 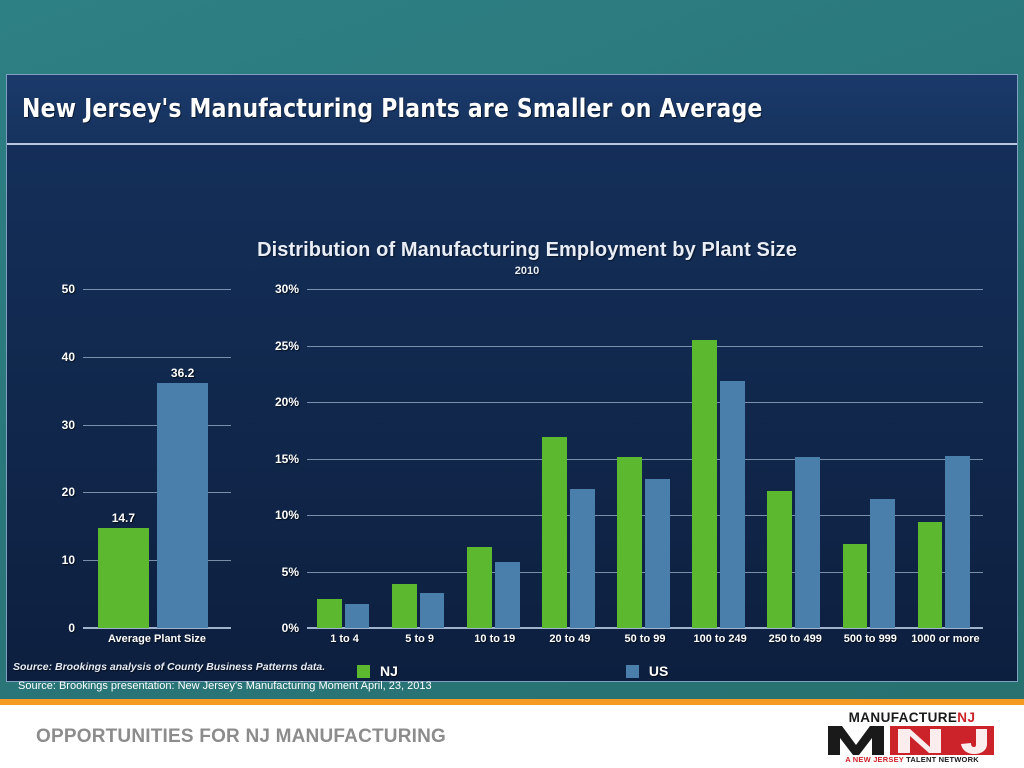 What do you see at coordinates (344, 639) in the screenshot?
I see `x-axis-tick-label: 1 to 4` at bounding box center [344, 639].